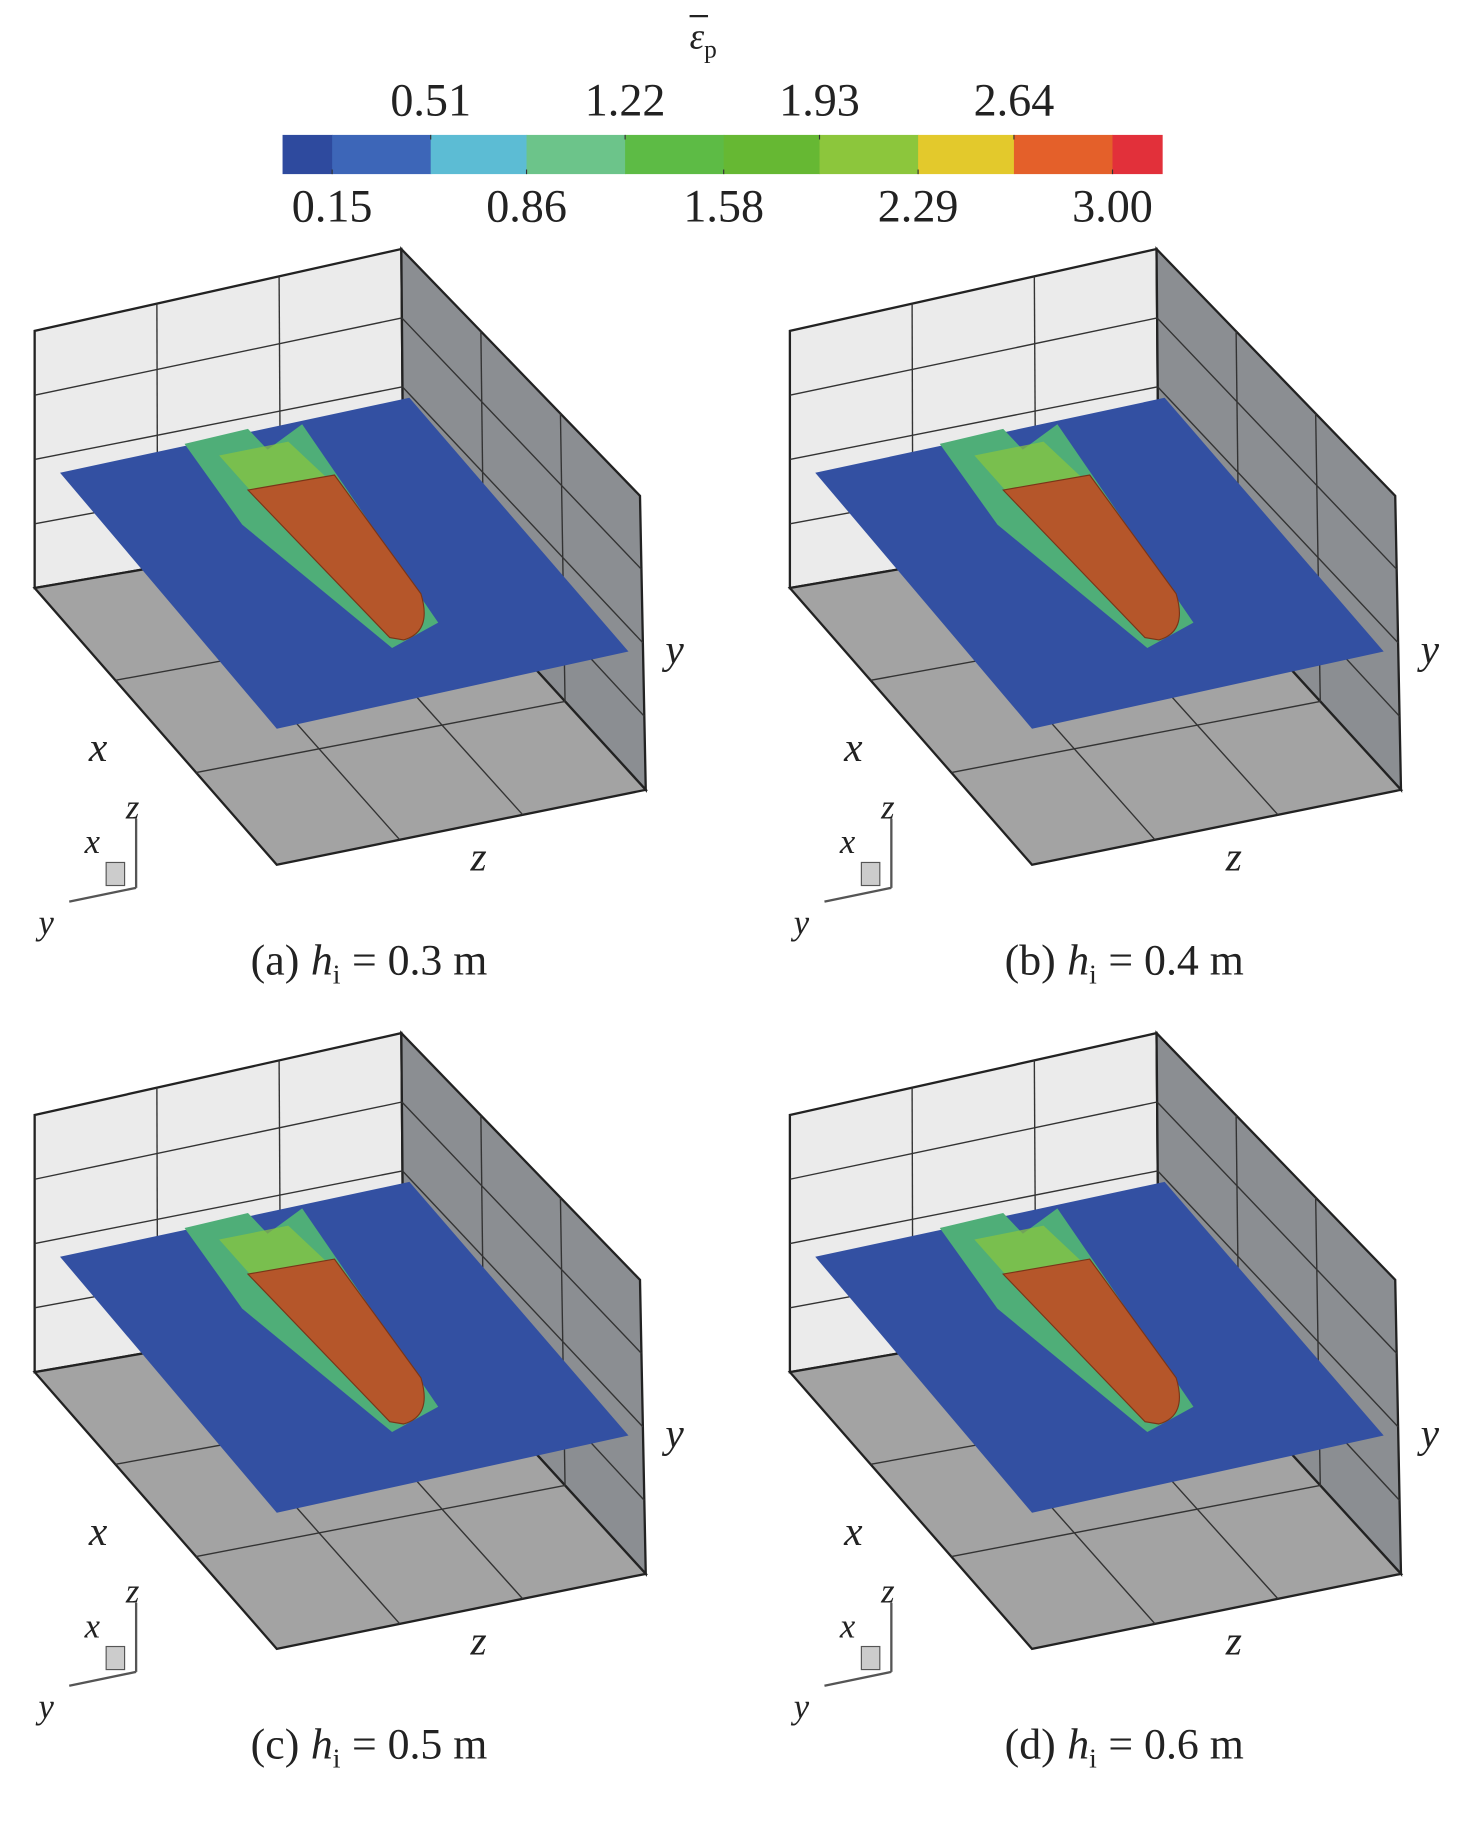 The width and height of the screenshot is (1476, 1831). Describe the element at coordinates (419, 1744) in the screenshot. I see `caption-equation: = 0.5 m` at that location.